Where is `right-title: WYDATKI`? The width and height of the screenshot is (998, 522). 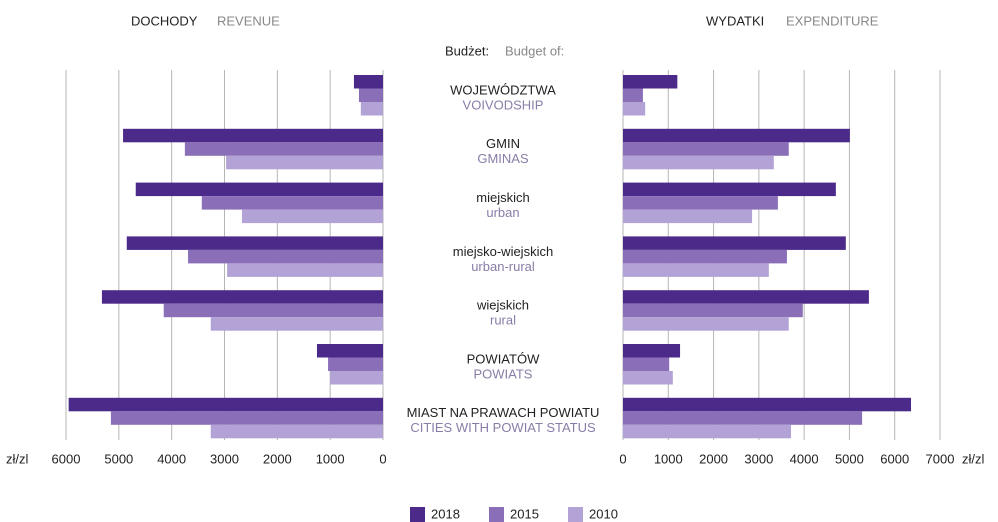 right-title: WYDATKI is located at coordinates (735, 20).